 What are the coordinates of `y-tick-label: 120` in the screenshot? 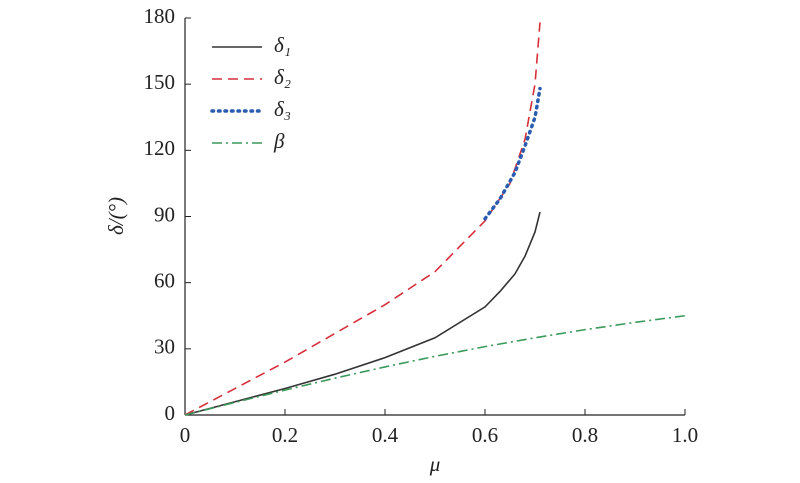 It's located at (160, 148).